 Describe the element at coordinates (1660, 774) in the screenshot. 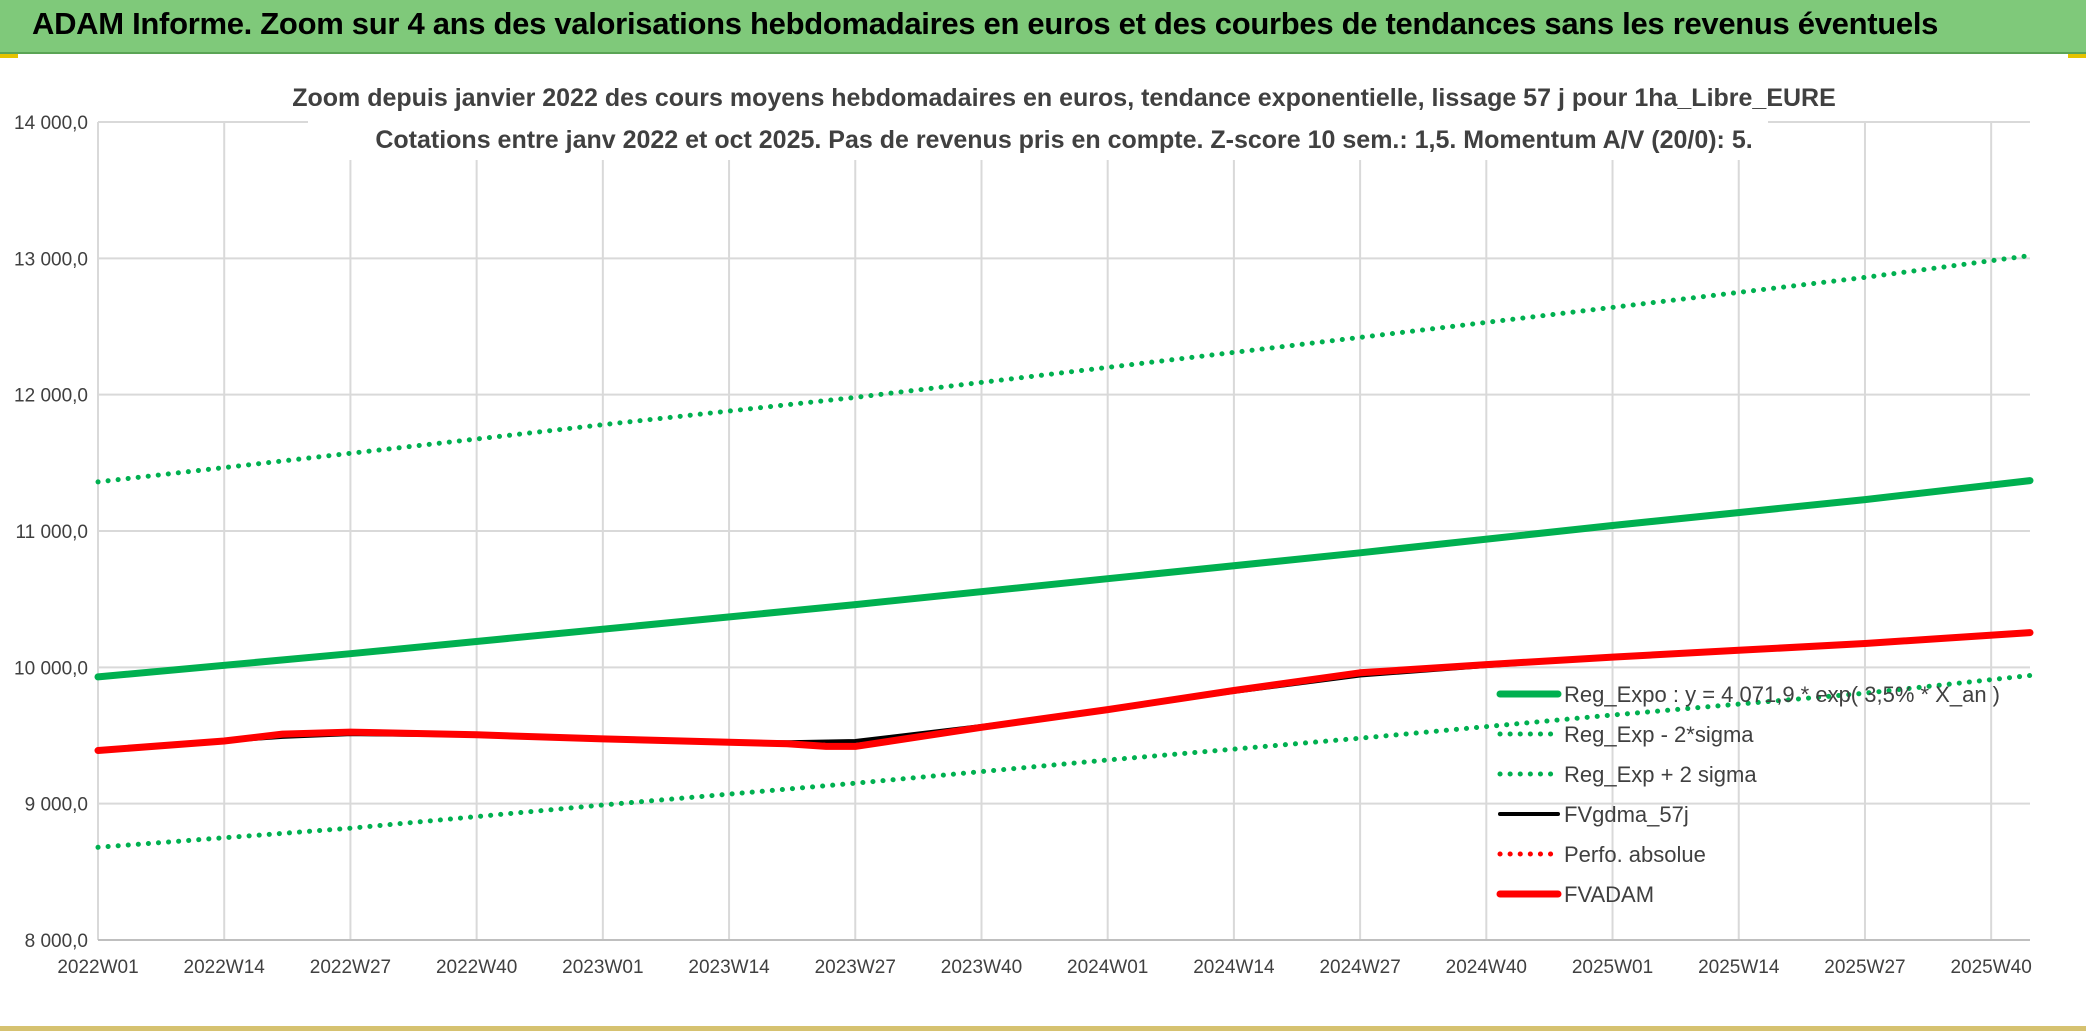

I see `legend-label: Reg_Exp + 2 sigma` at that location.